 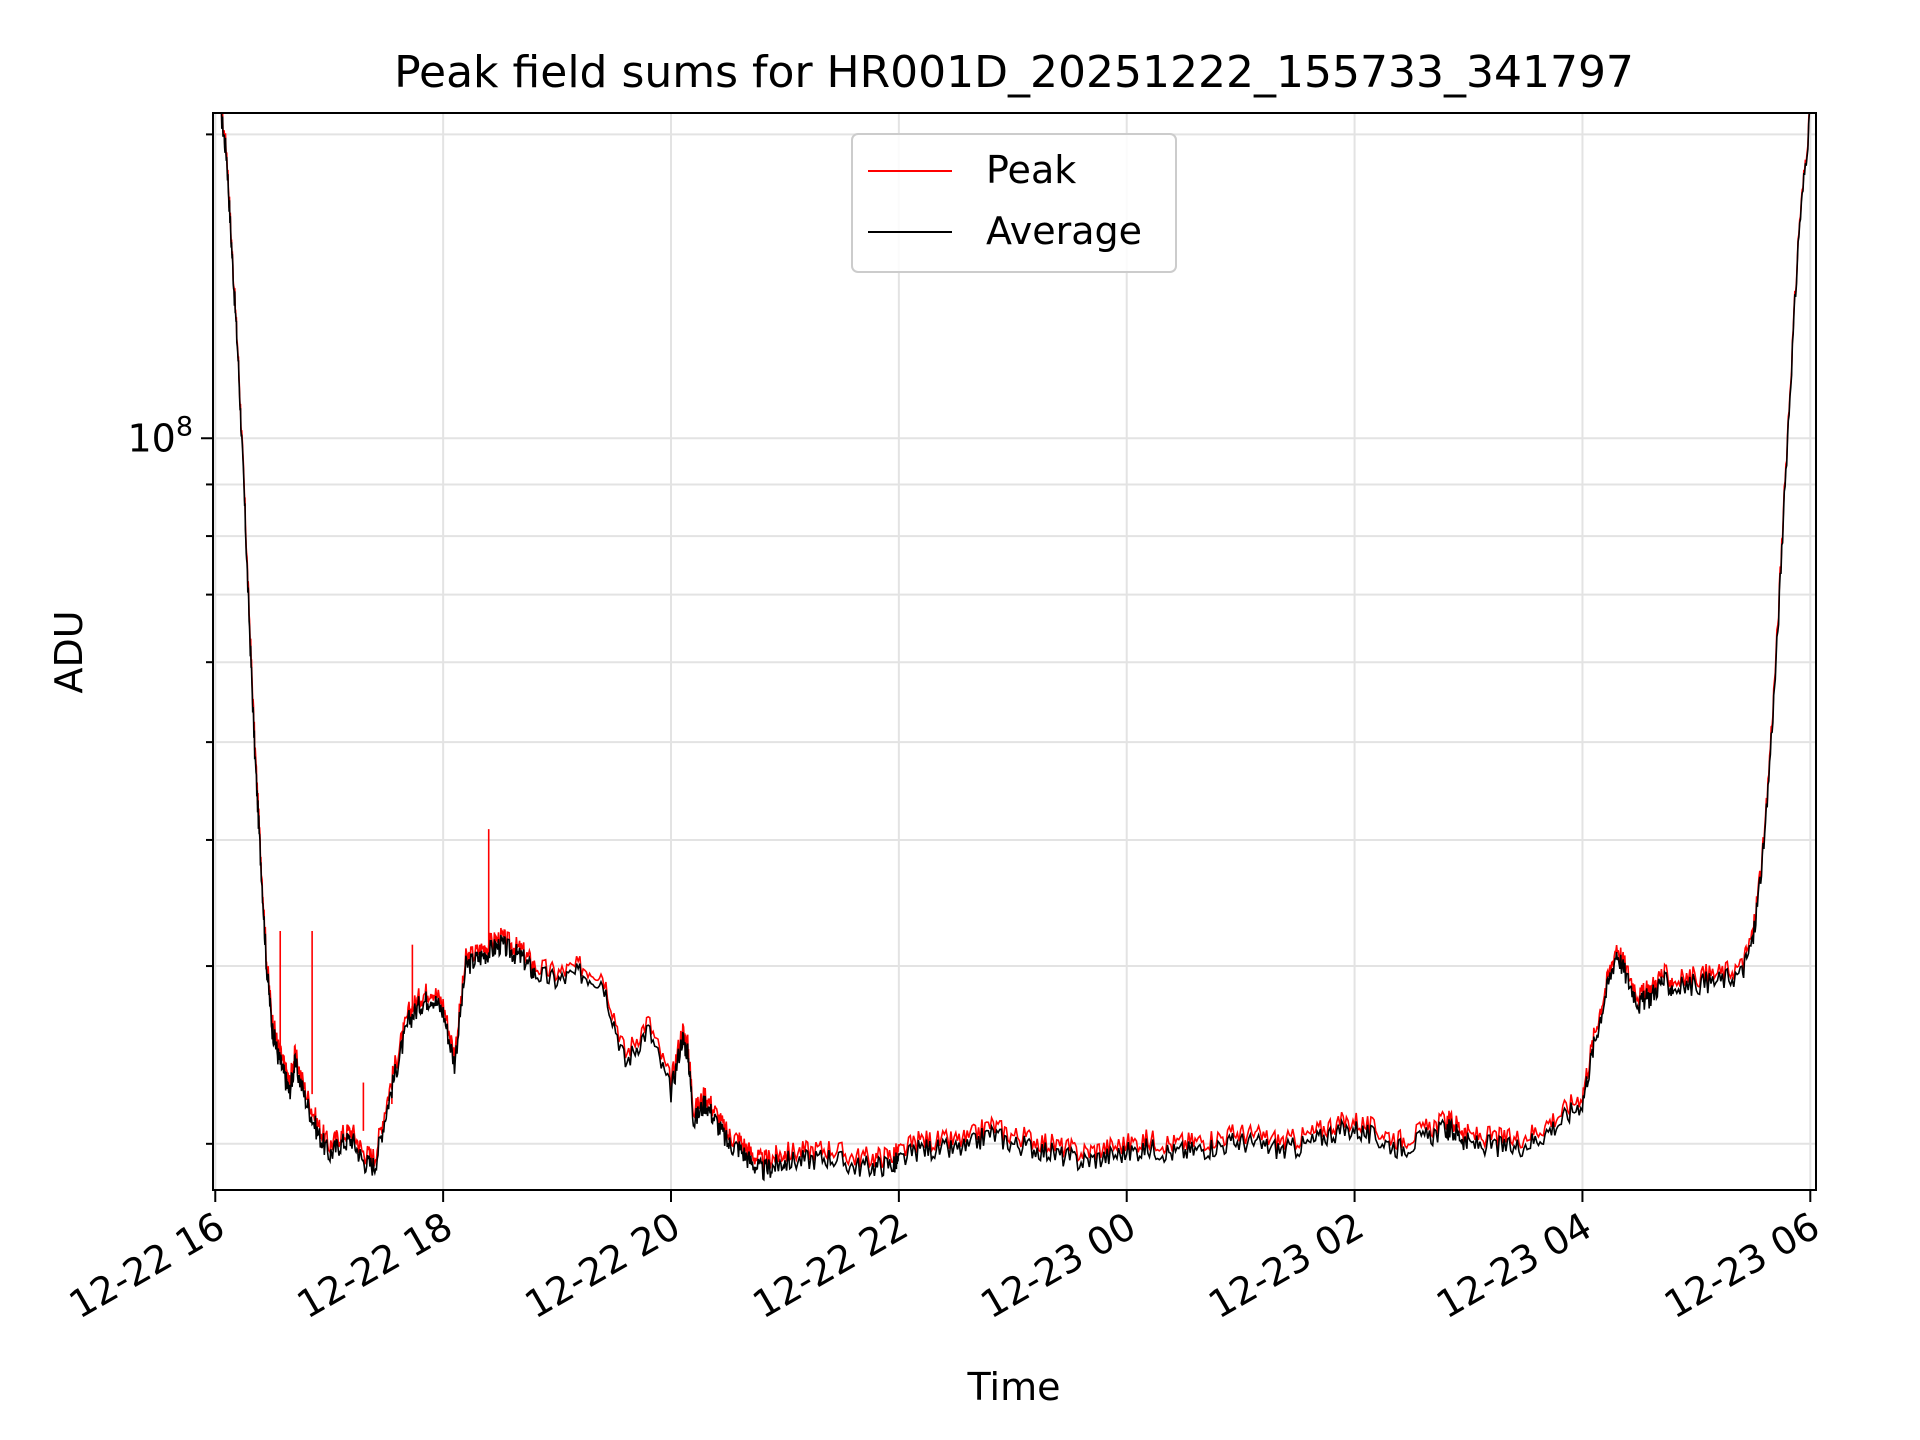 What do you see at coordinates (1031, 170) in the screenshot?
I see `legend-peak-label: Peak` at bounding box center [1031, 170].